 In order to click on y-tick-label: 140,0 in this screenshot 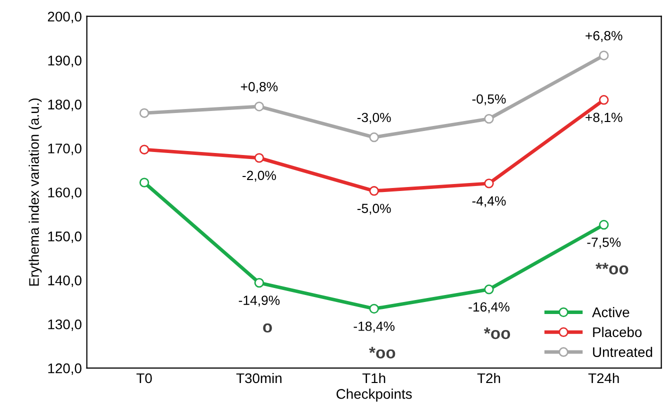, I will do `click(65, 281)`.